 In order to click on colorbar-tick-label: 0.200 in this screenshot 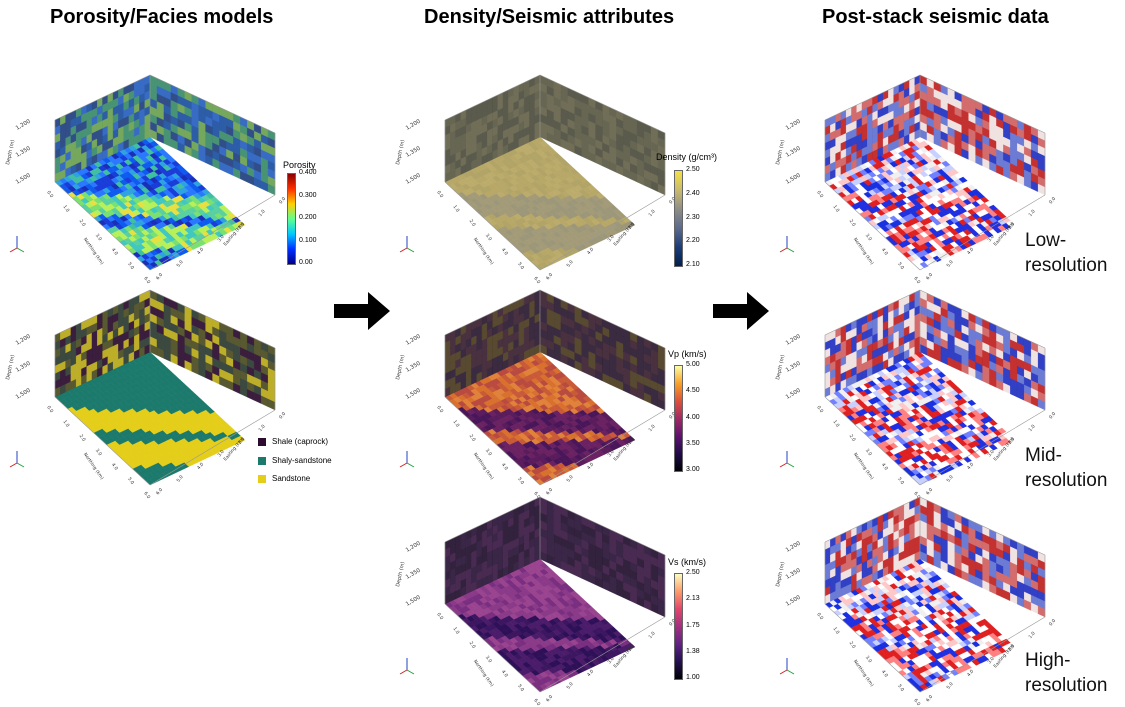, I will do `click(308, 217)`.